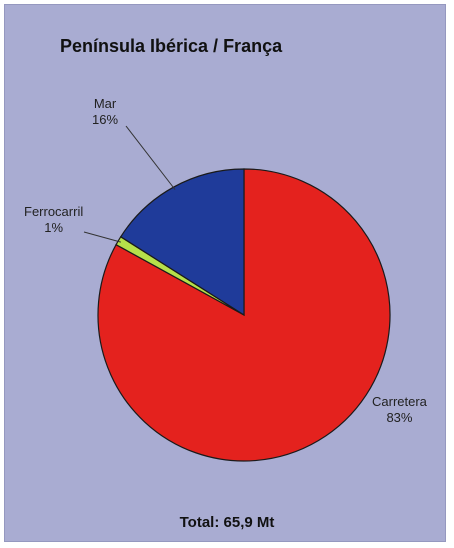 Image resolution: width=454 pixels, height=548 pixels. Describe the element at coordinates (54, 227) in the screenshot. I see `slice-value-ferrocarril: 1%` at that location.